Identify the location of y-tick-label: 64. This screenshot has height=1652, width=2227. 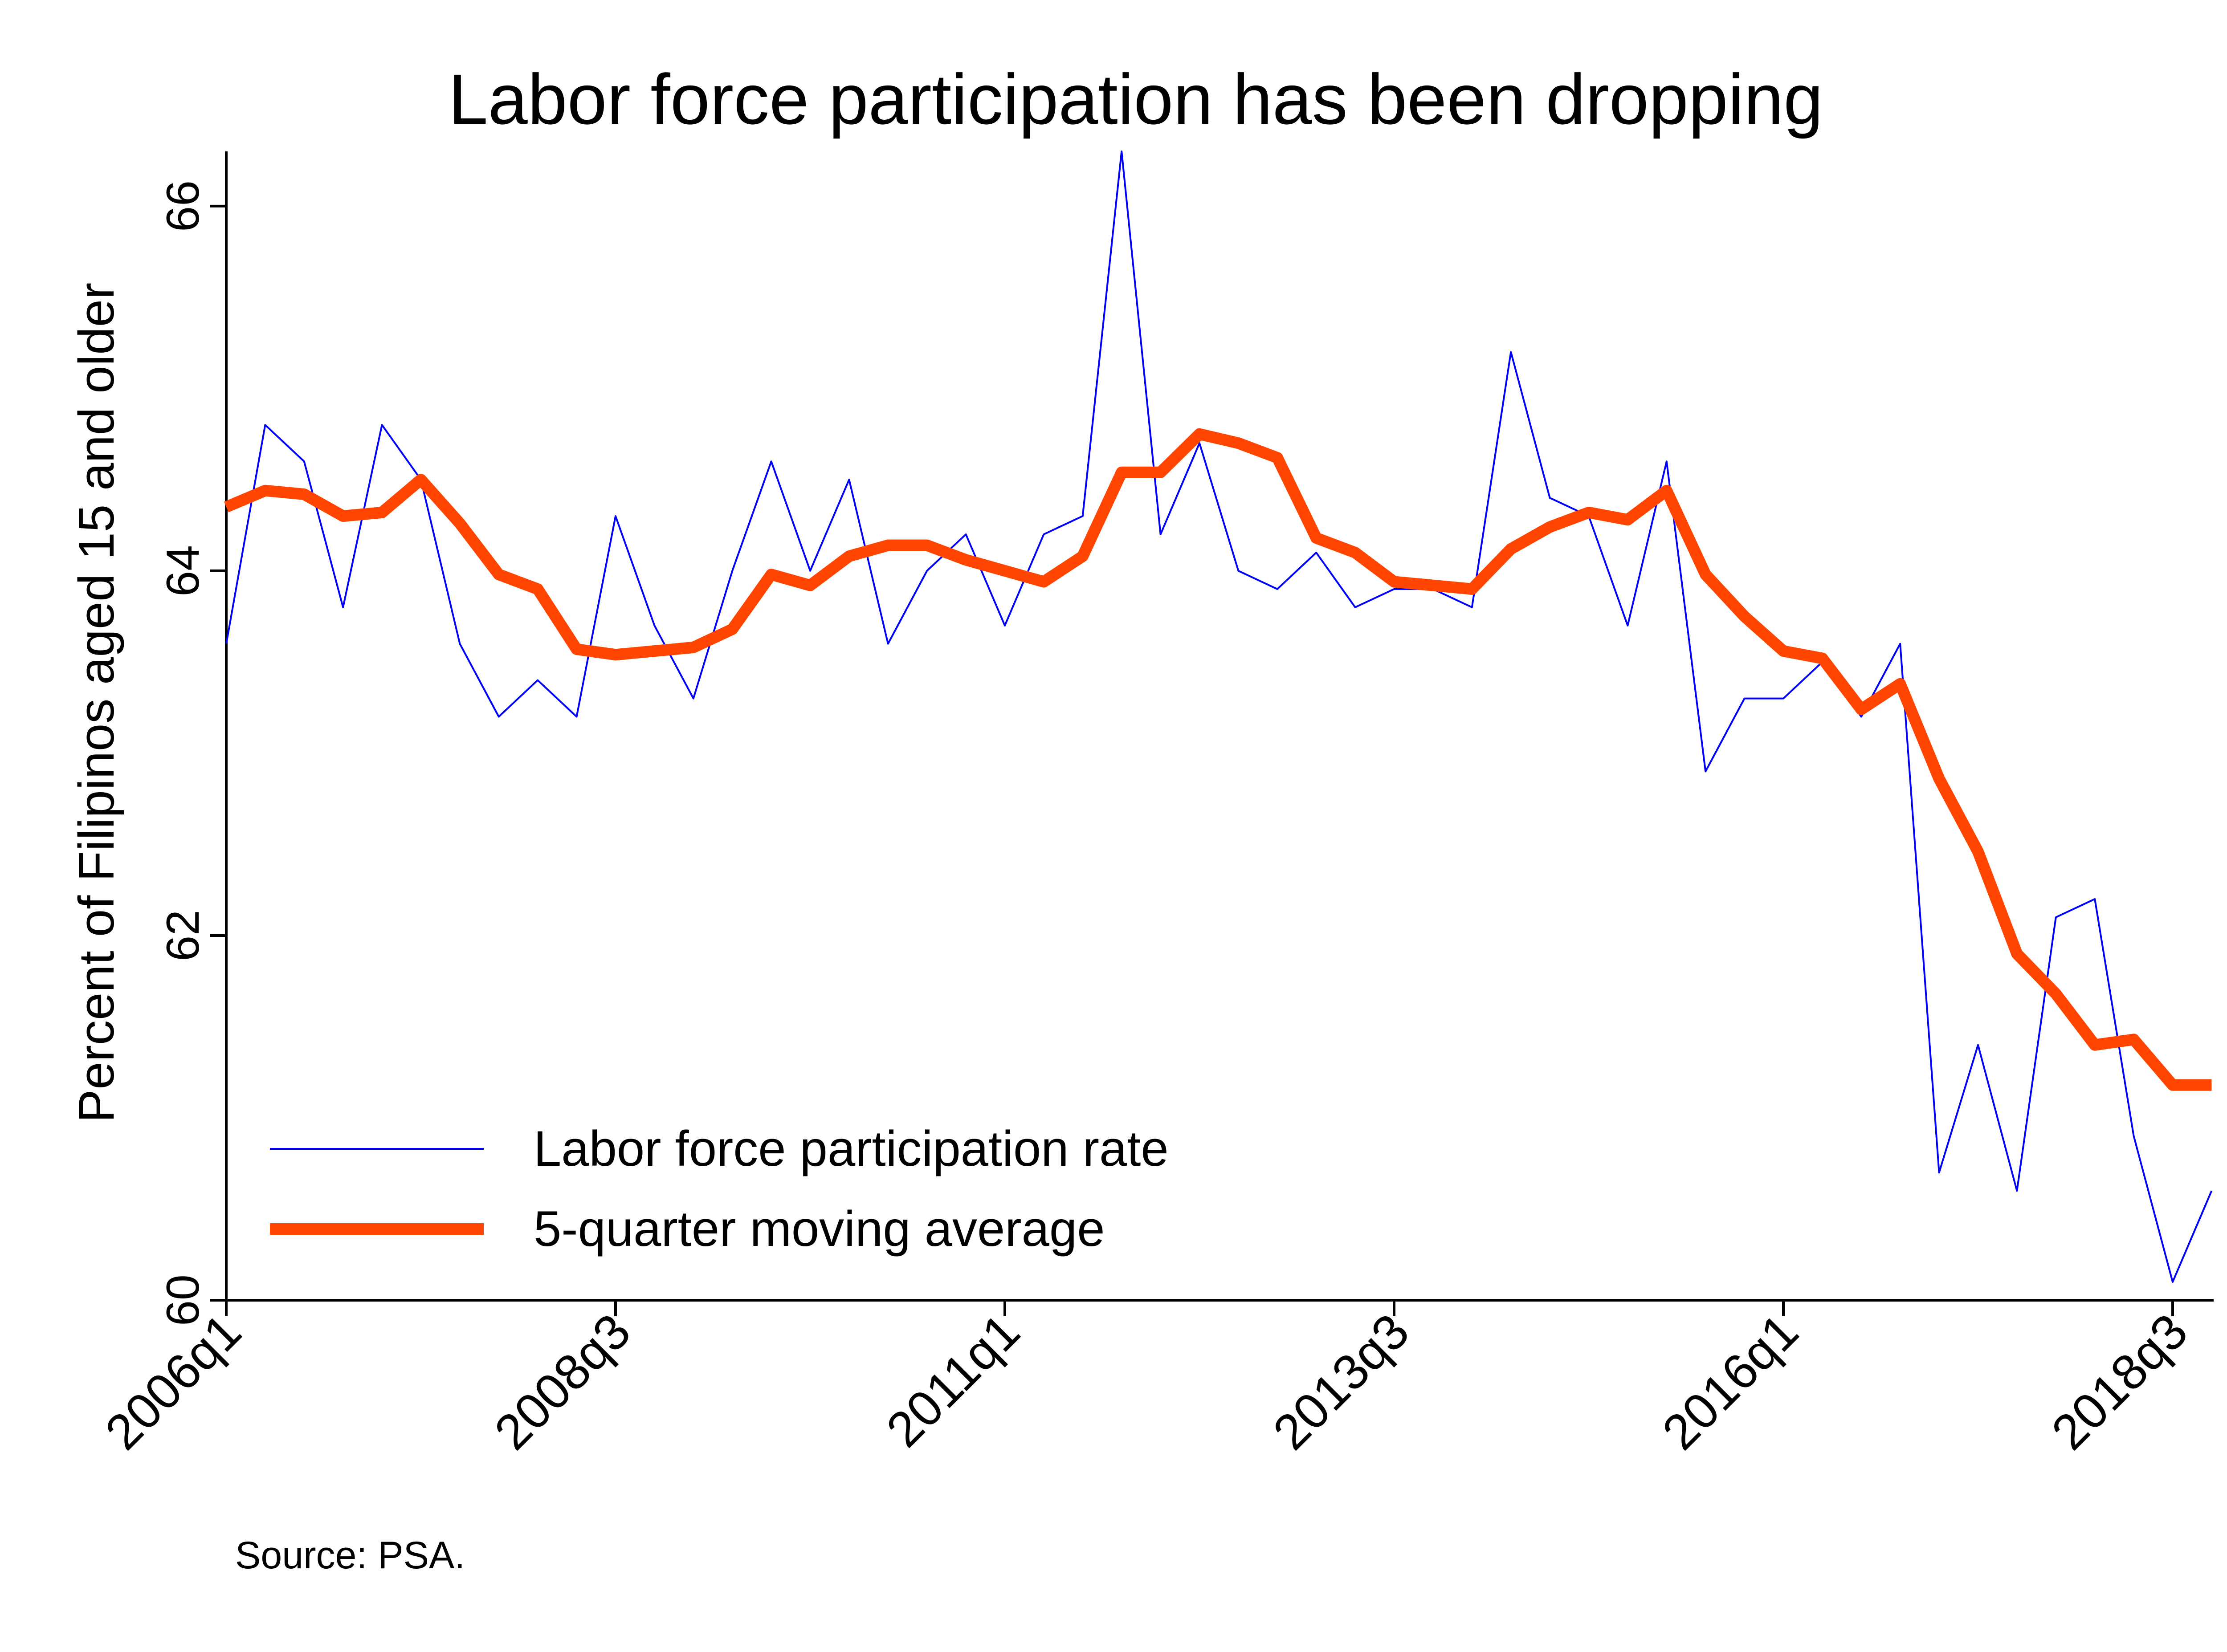
(183, 571).